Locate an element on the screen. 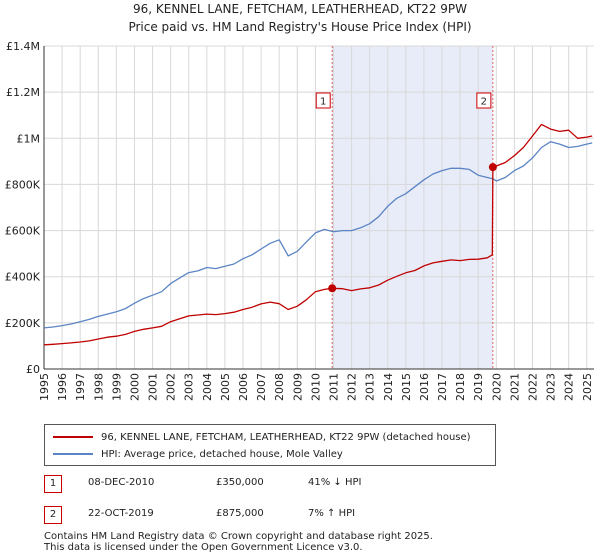 This screenshot has height=560, width=600. x-tick-label: 2002 is located at coordinates (171, 387).